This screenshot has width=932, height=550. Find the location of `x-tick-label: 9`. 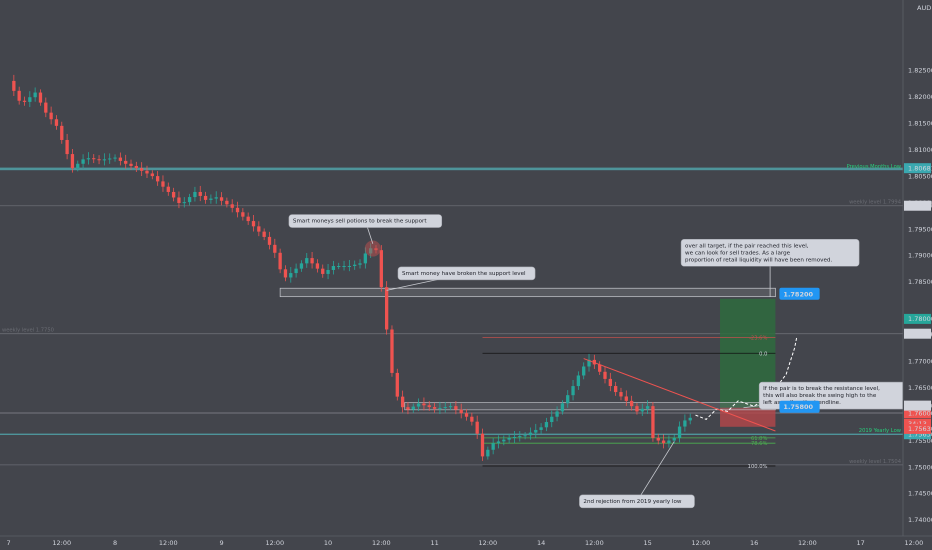

x-tick-label: 9 is located at coordinates (221, 543).